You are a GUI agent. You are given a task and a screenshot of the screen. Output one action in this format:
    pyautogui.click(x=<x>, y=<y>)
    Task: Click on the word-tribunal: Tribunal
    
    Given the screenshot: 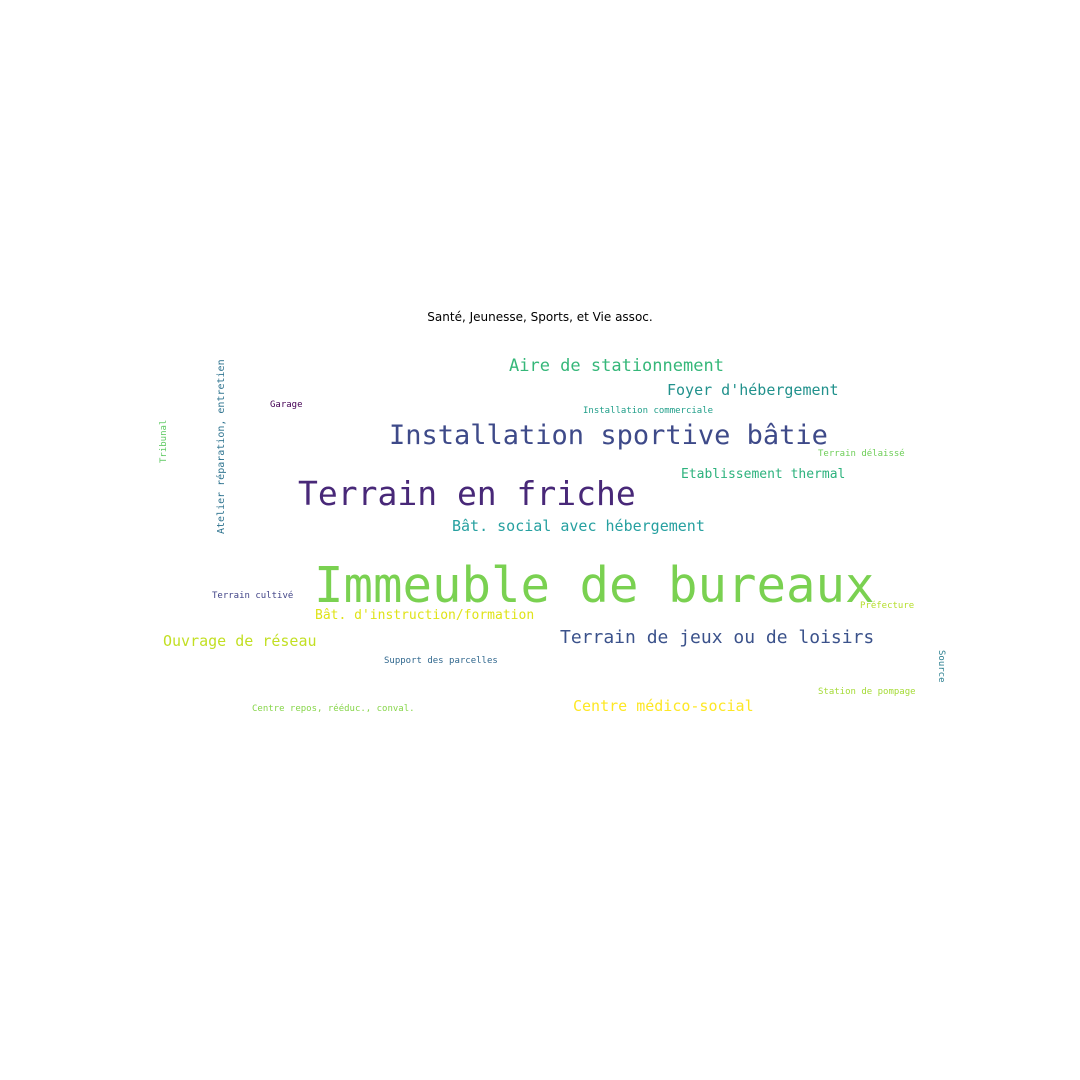 What is the action you would take?
    pyautogui.click(x=164, y=441)
    